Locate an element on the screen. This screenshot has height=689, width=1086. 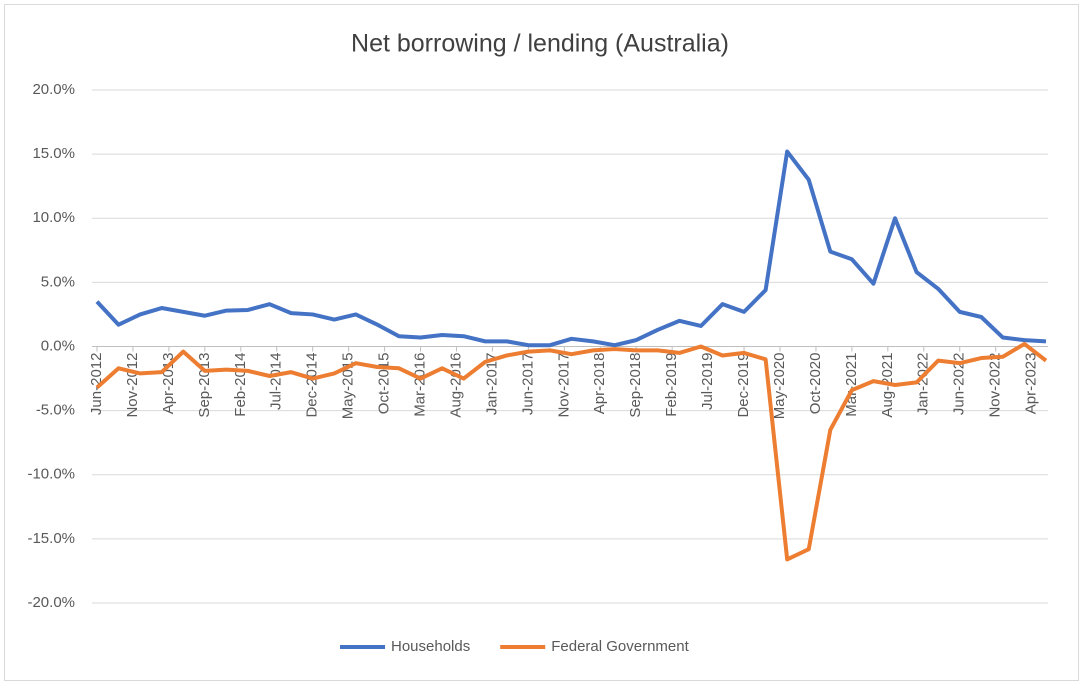
x-tick-label: May-2020 is located at coordinates (779, 386).